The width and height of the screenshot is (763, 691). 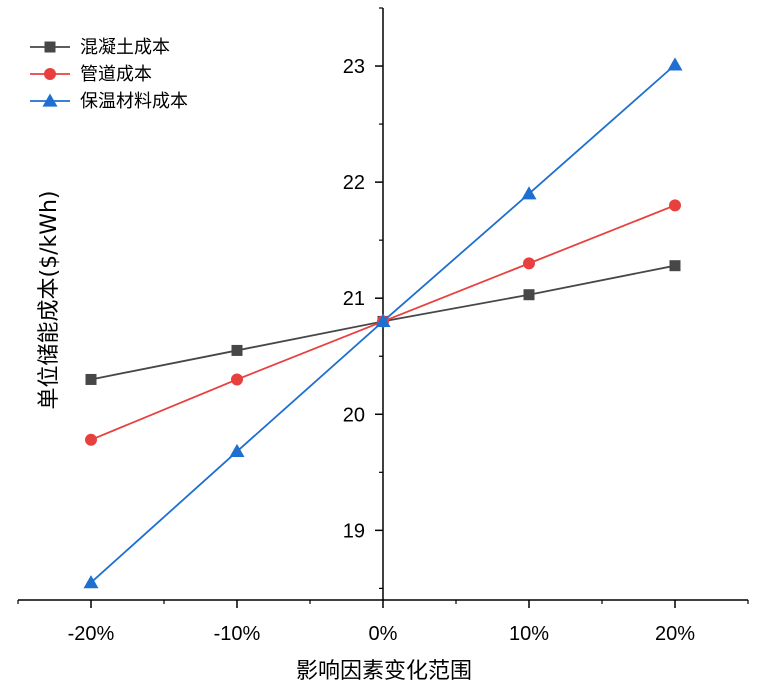 What do you see at coordinates (237, 634) in the screenshot?
I see `x-tick-label: -10%` at bounding box center [237, 634].